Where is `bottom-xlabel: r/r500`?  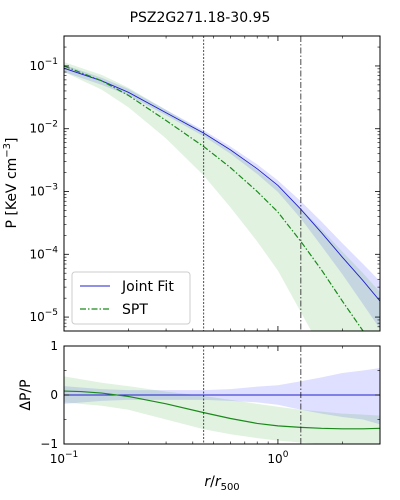 bottom-xlabel: r/r500 is located at coordinates (221, 483).